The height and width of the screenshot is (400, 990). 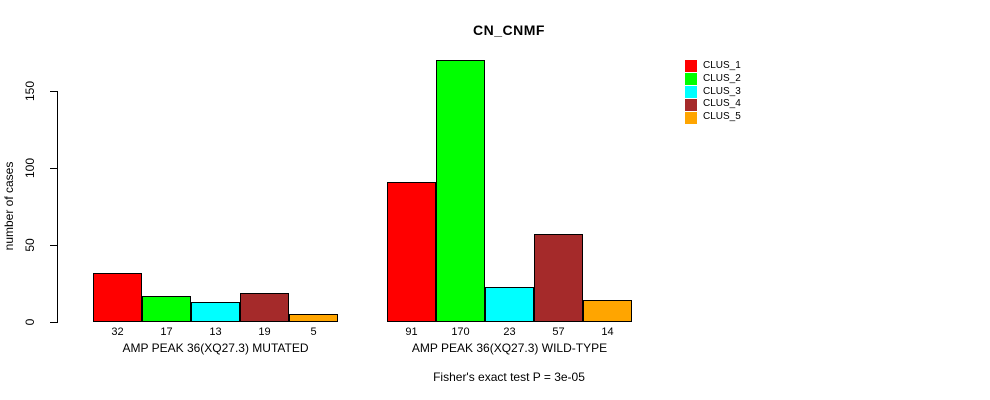 What do you see at coordinates (722, 65) in the screenshot?
I see `legend-label: CLUS_1` at bounding box center [722, 65].